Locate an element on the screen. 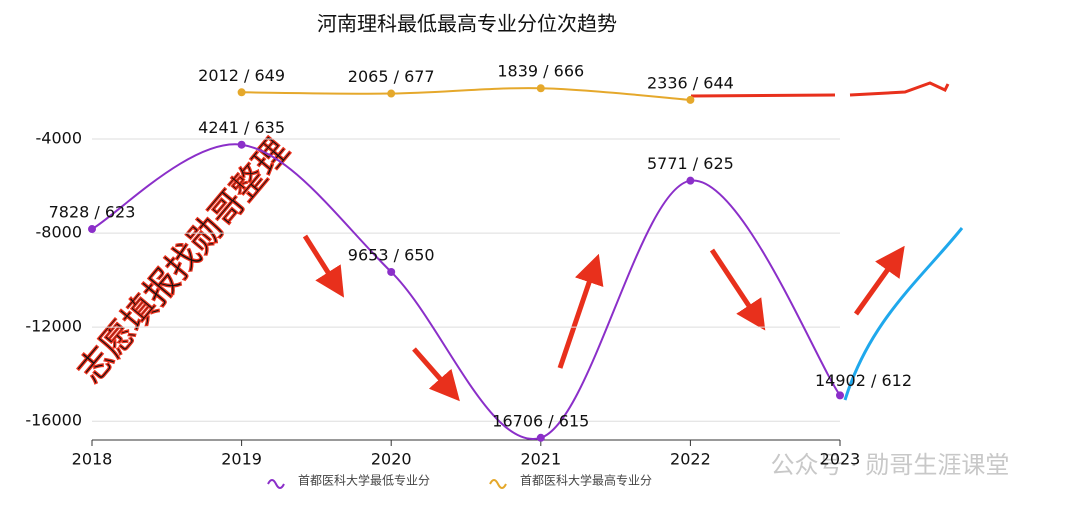 The width and height of the screenshot is (1080, 511). data-label: 4241 / 635 is located at coordinates (241, 127).